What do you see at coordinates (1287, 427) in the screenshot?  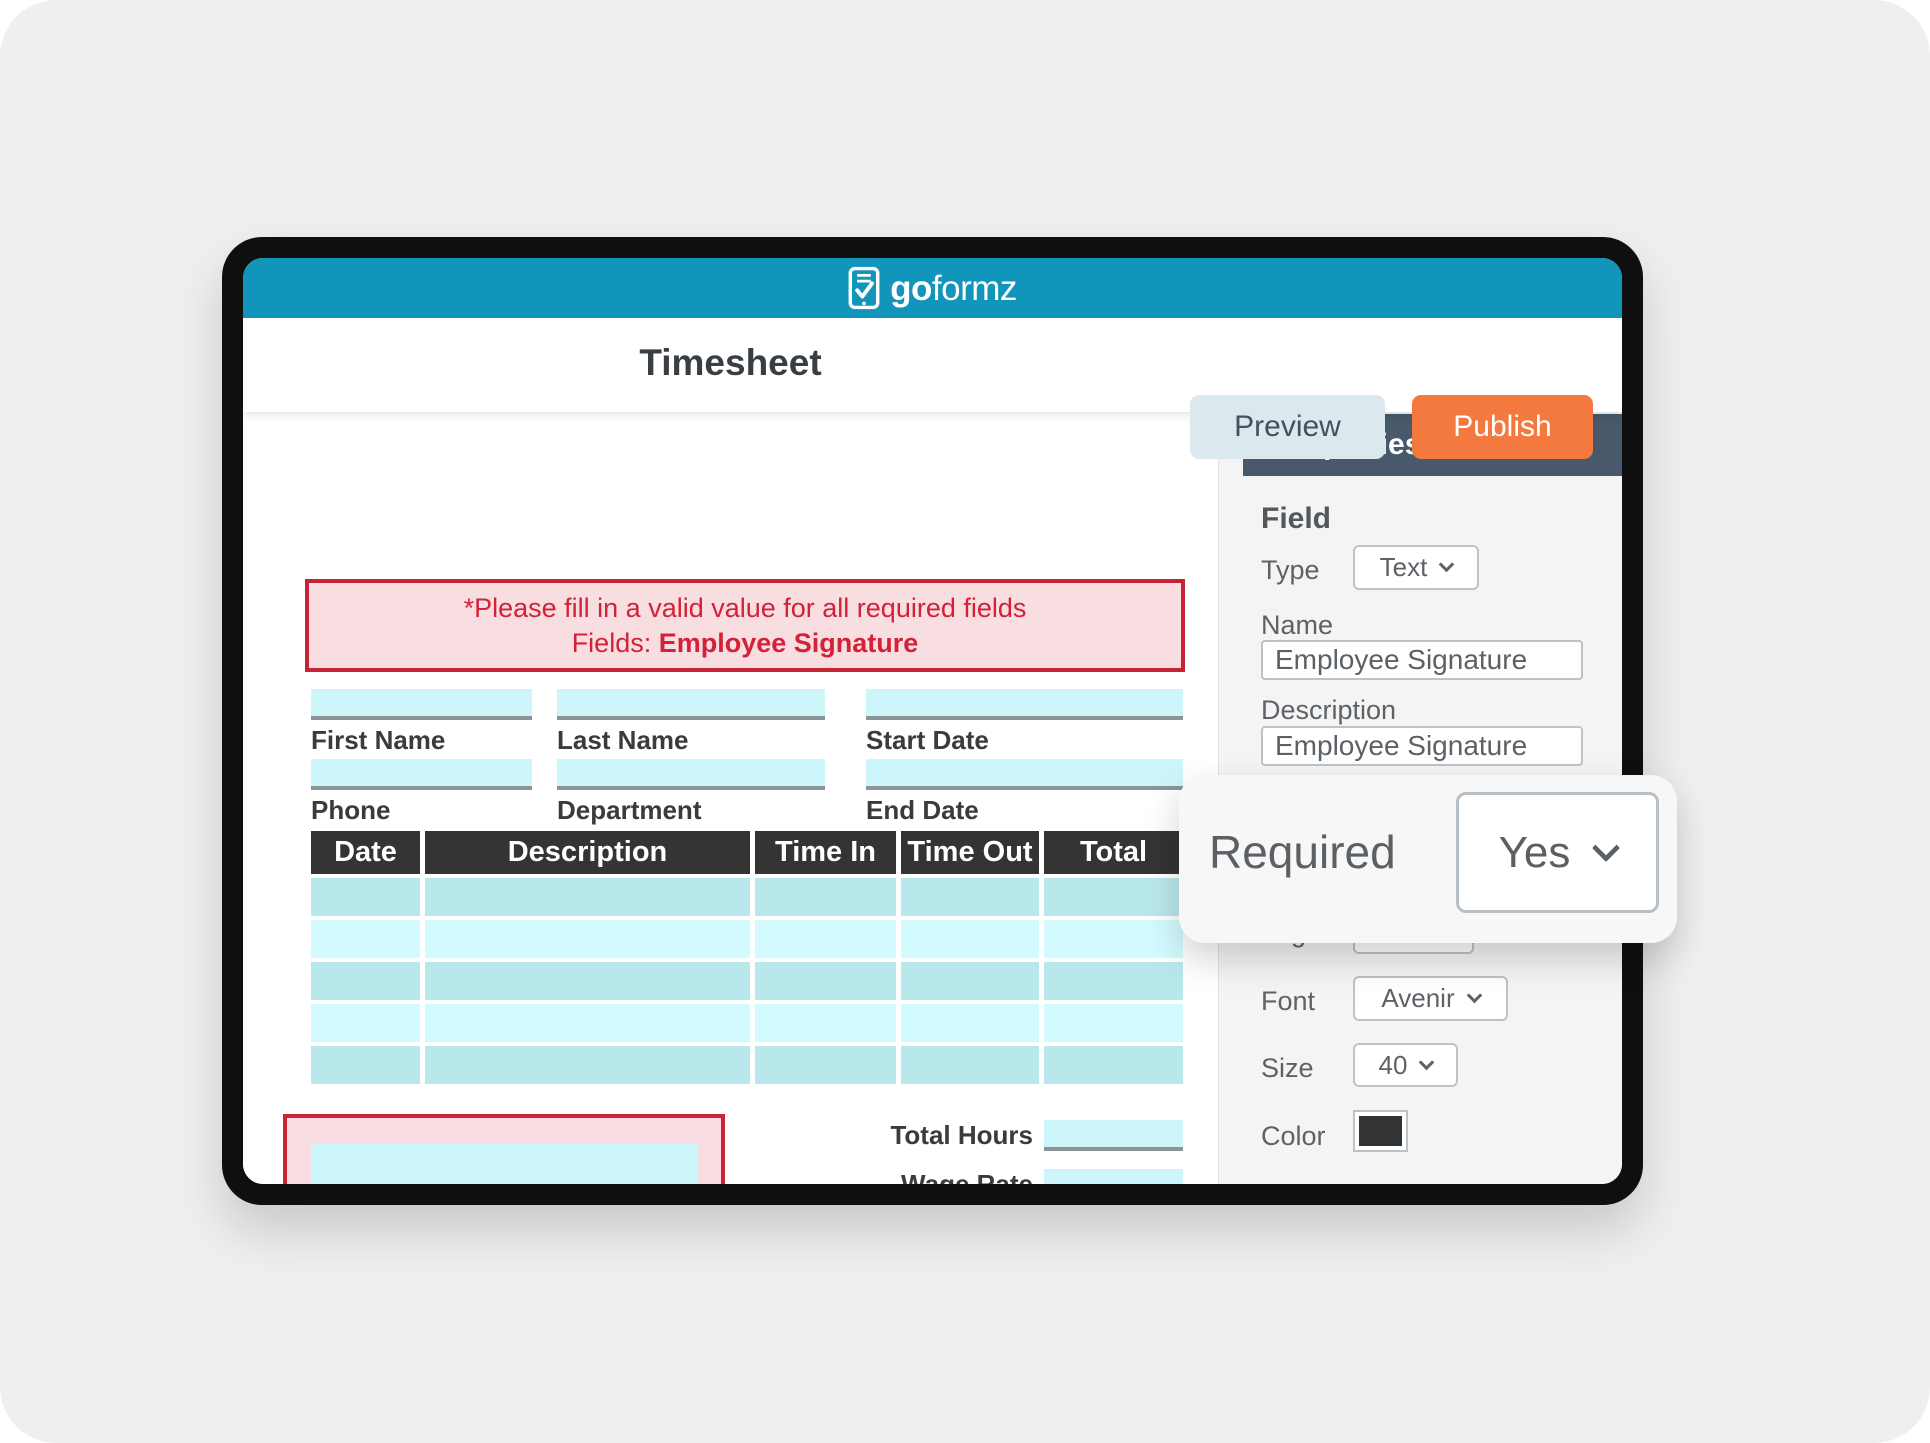 I see `preview-button: Preview` at bounding box center [1287, 427].